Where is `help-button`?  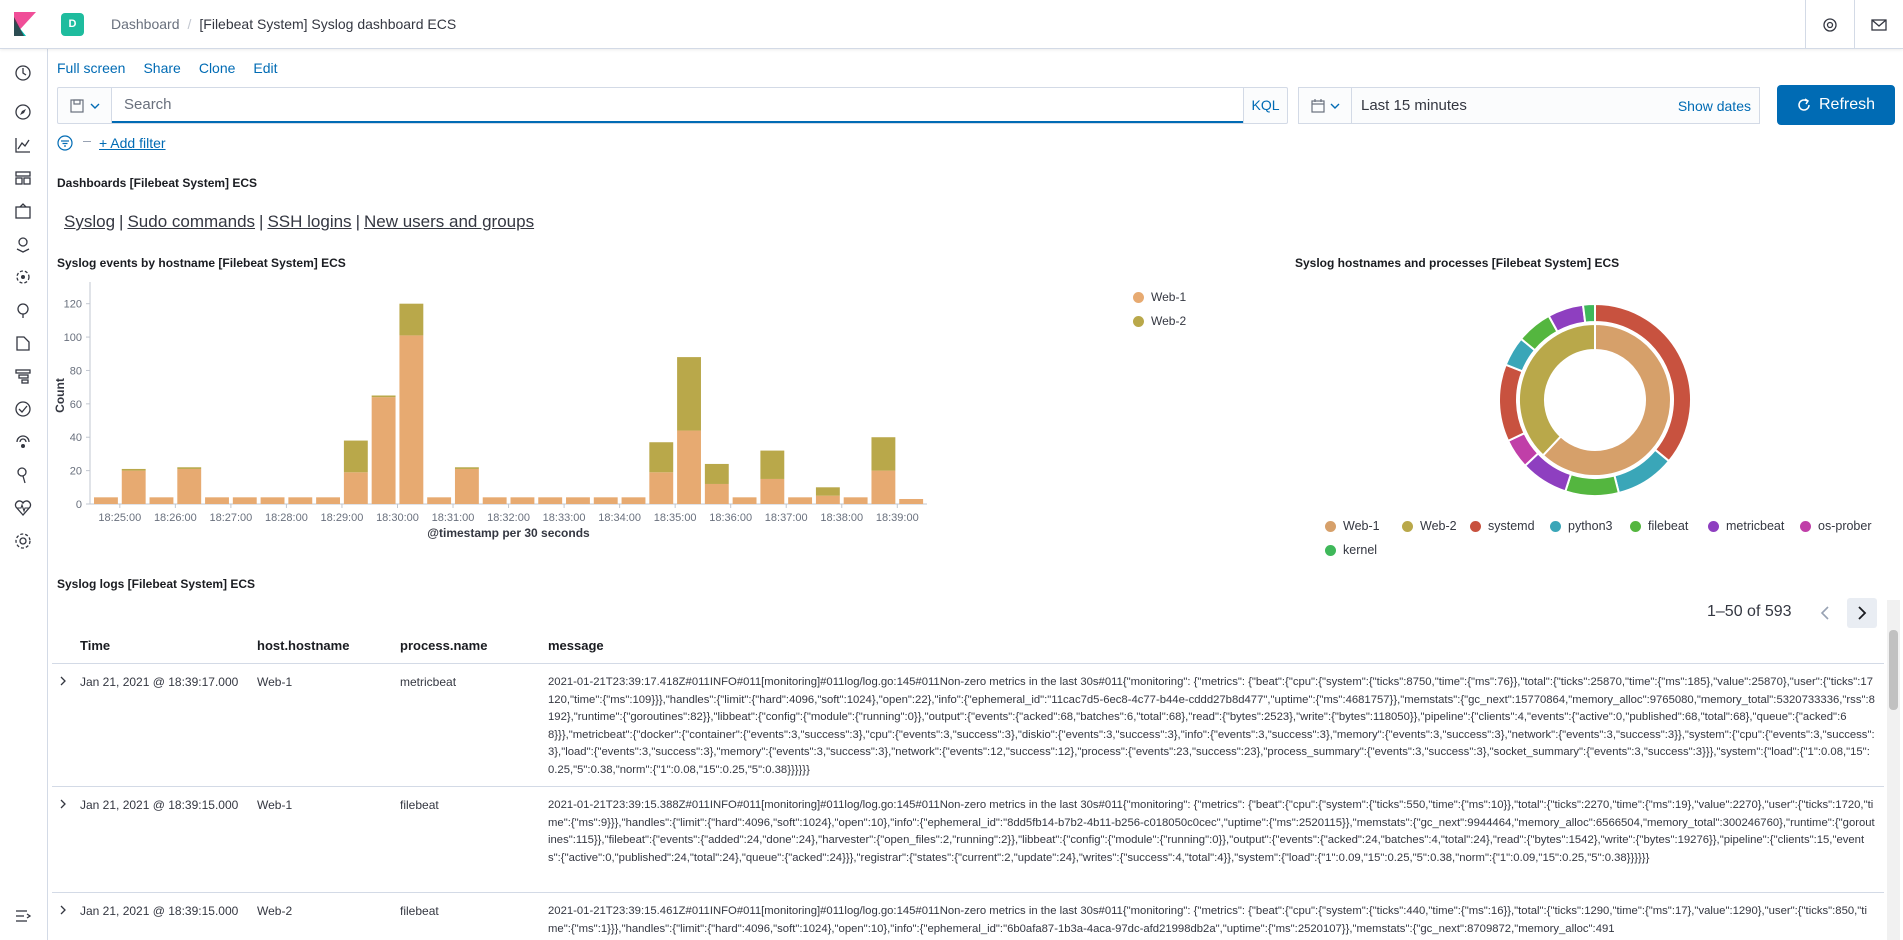
help-button is located at coordinates (1829, 24).